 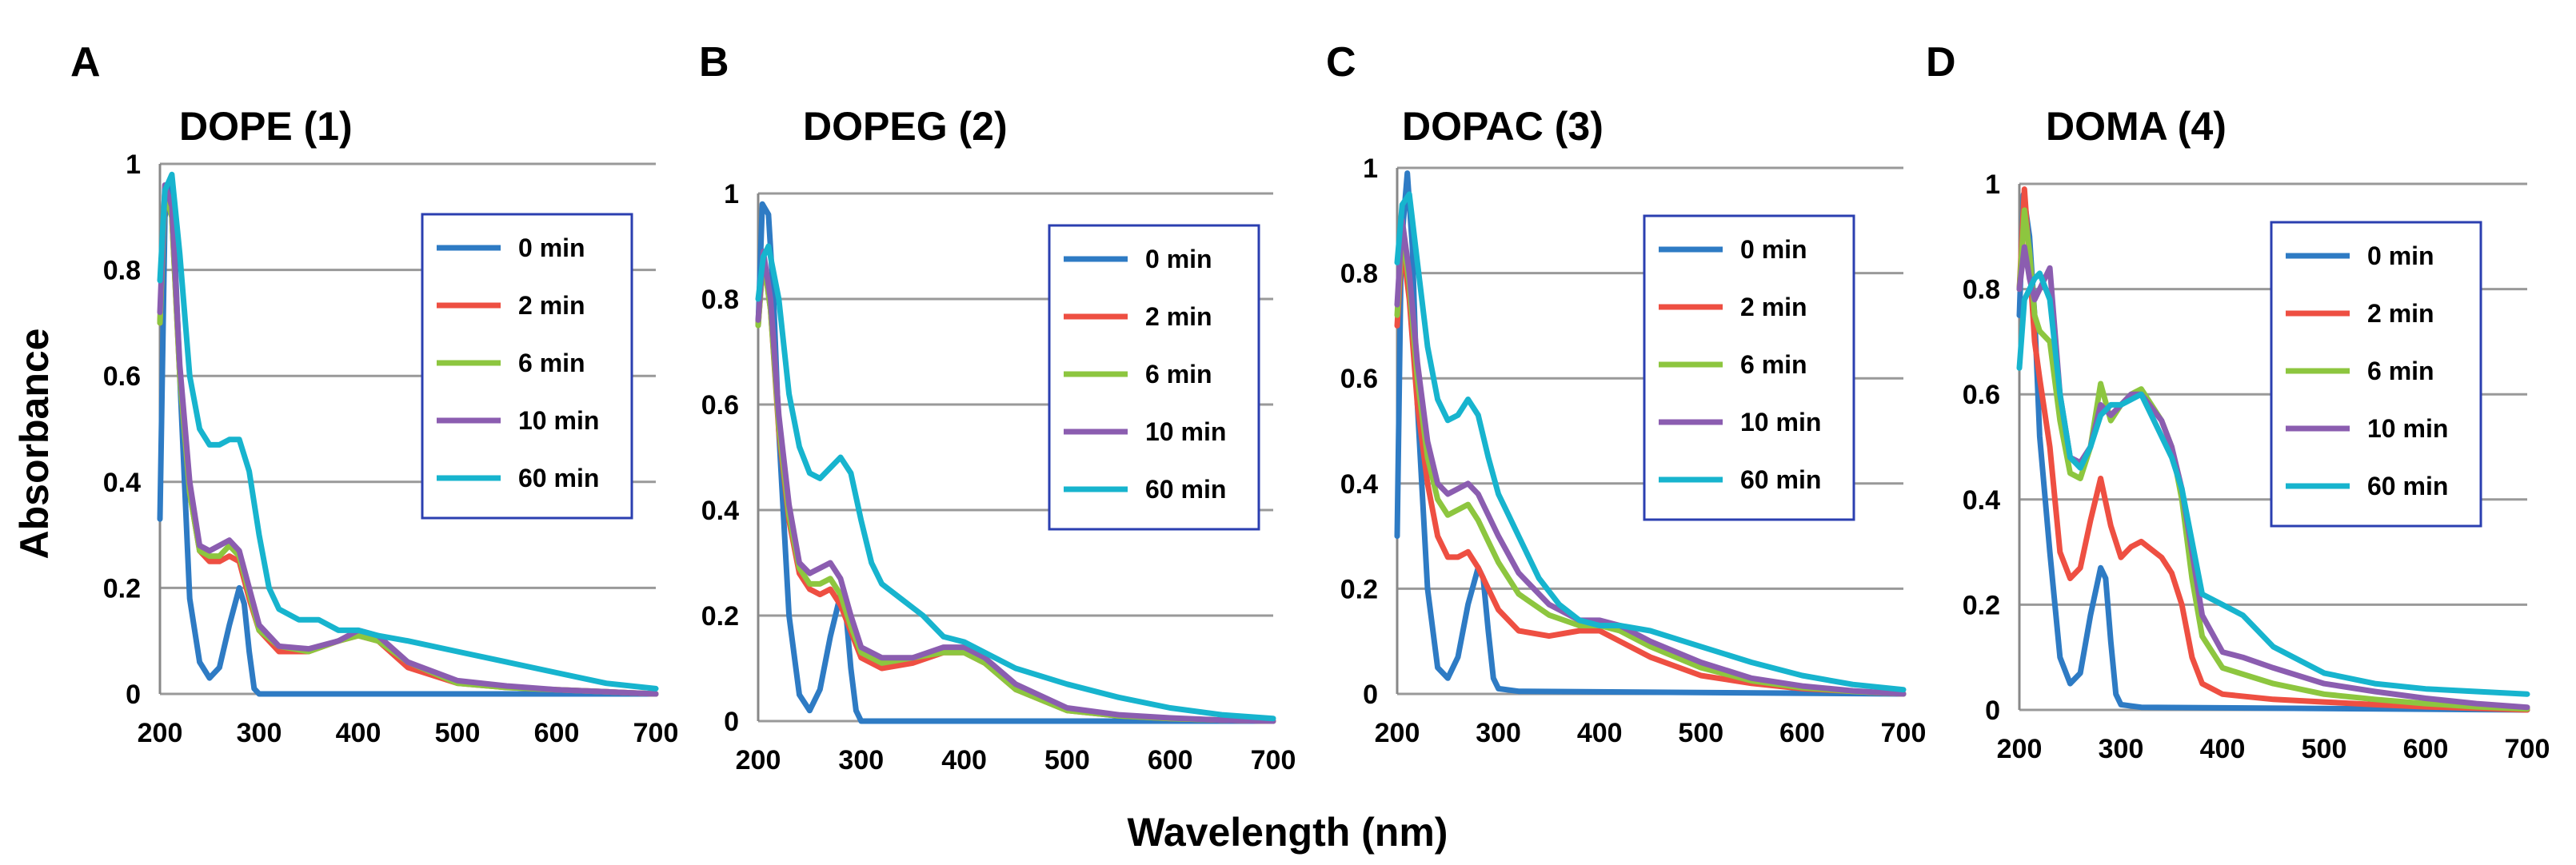 I want to click on panel-title: DOPE (1), so click(x=266, y=126).